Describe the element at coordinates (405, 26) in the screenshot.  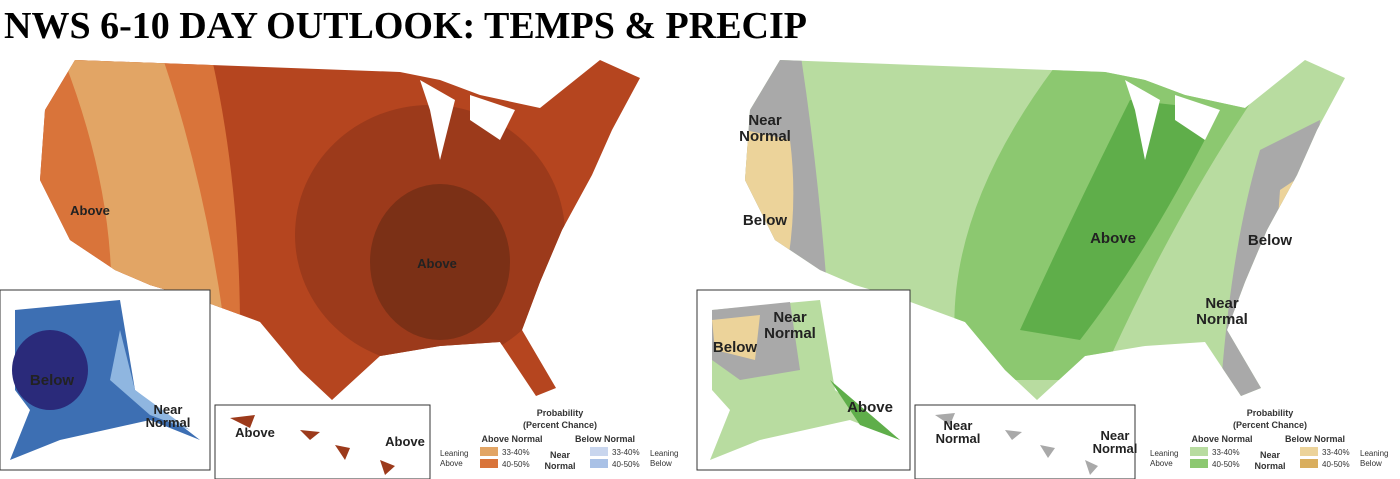
I see `page-title: NWS 6-10 DAY OUTLOOK: TEMPS & PRECIP` at that location.